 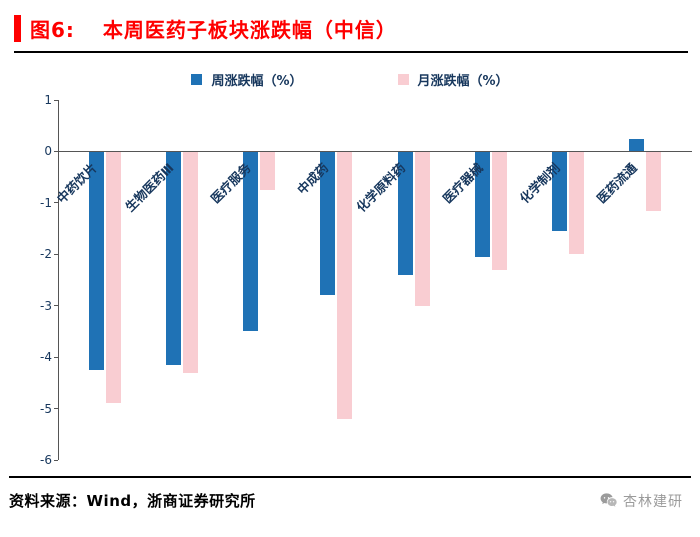 I want to click on y-tick-label: 1, so click(x=48, y=100).